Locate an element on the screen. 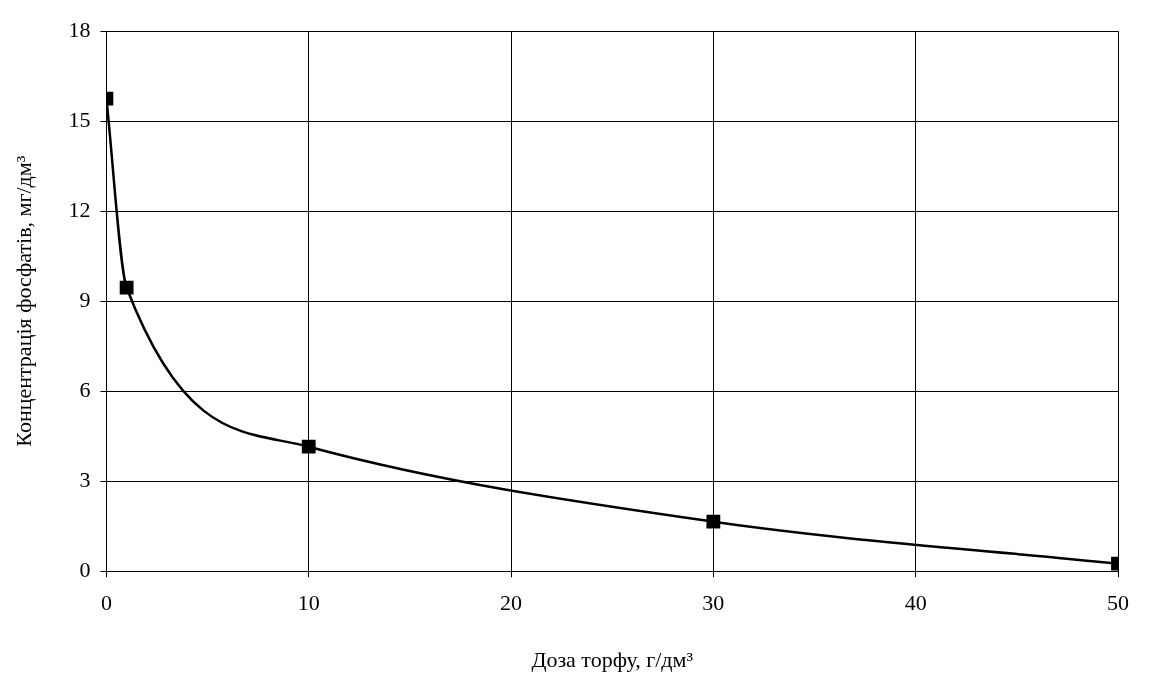 The image size is (1161, 691). x-tick-label: 50 is located at coordinates (1118, 603).